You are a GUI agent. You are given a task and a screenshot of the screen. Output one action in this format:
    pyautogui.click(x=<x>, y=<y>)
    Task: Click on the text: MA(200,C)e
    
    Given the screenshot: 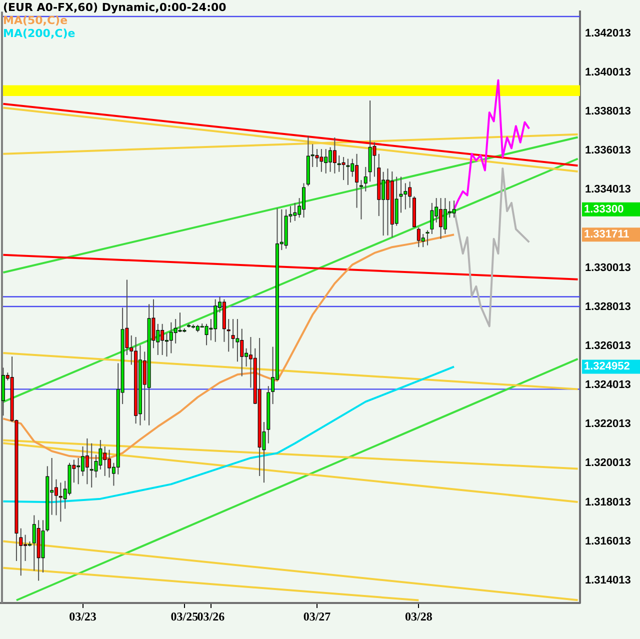 What is the action you would take?
    pyautogui.click(x=39, y=33)
    